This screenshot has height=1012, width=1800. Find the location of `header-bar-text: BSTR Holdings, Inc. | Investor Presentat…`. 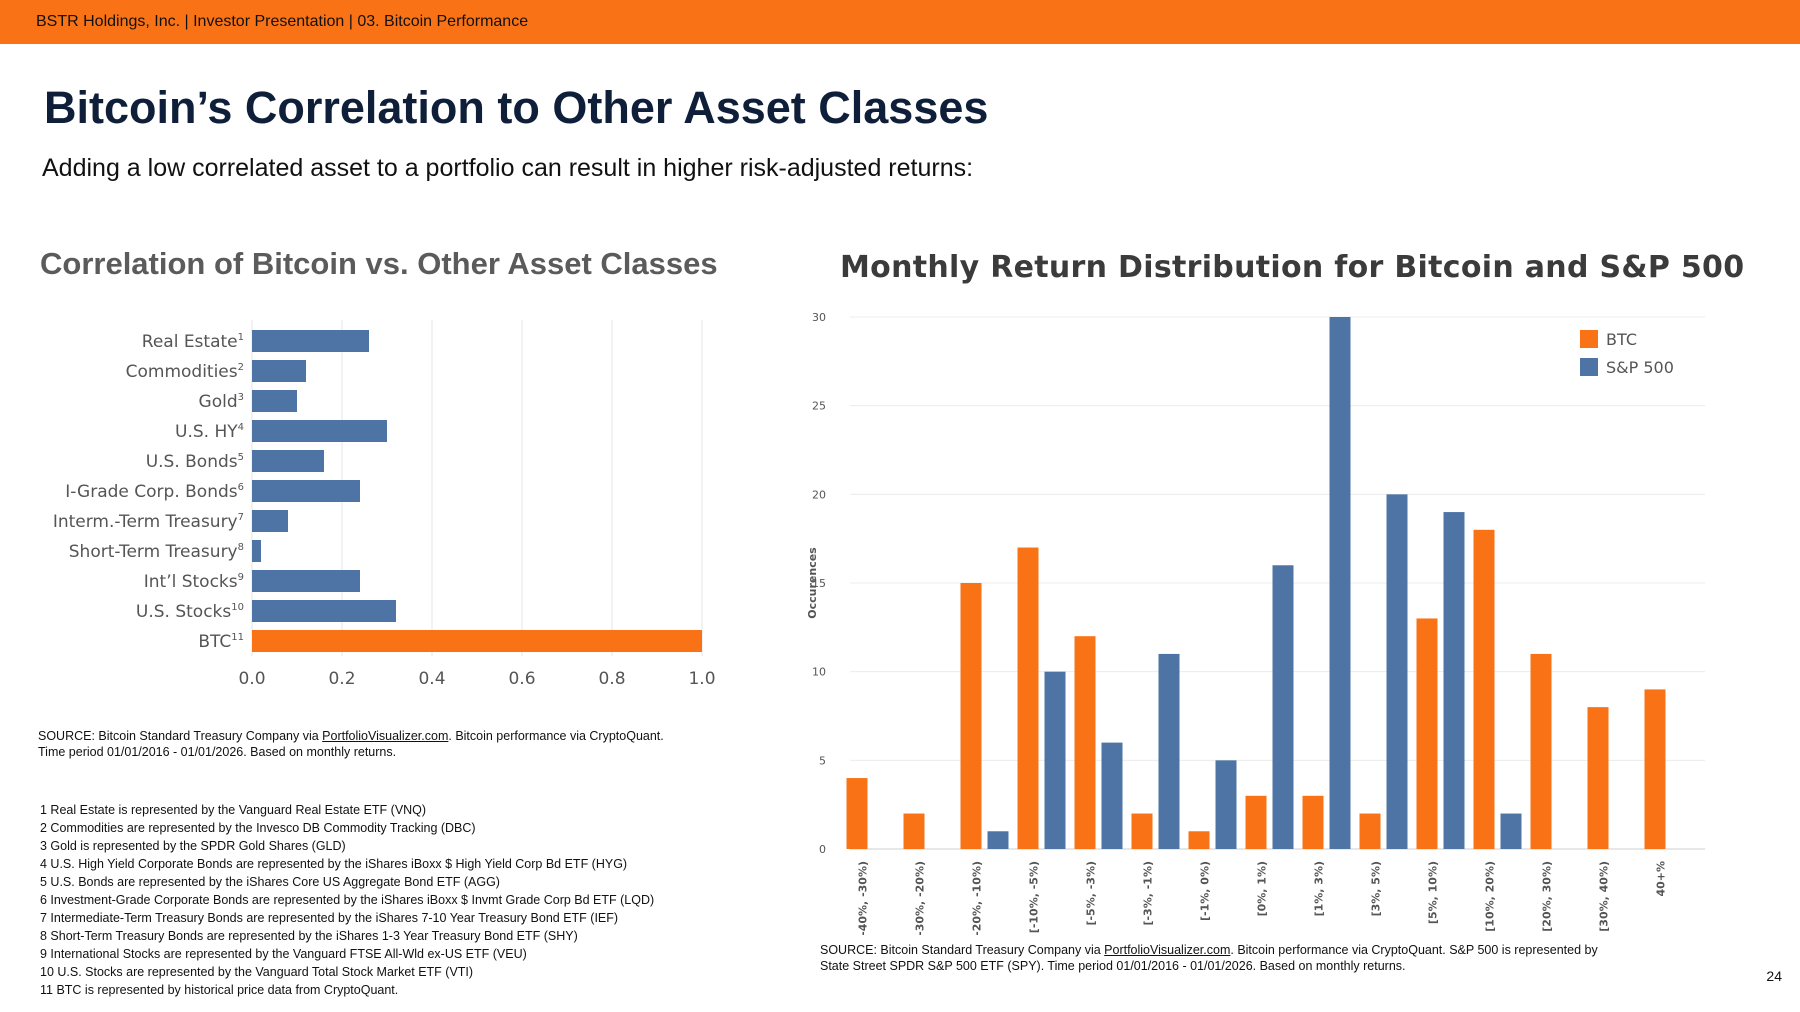

header-bar-text: BSTR Holdings, Inc. | Investor Presentat… is located at coordinates (282, 21).